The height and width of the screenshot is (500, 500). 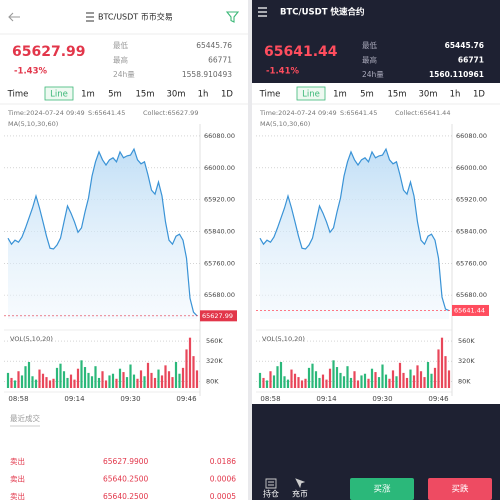 I want to click on last-price-label: 65641.44, so click(x=469, y=310).